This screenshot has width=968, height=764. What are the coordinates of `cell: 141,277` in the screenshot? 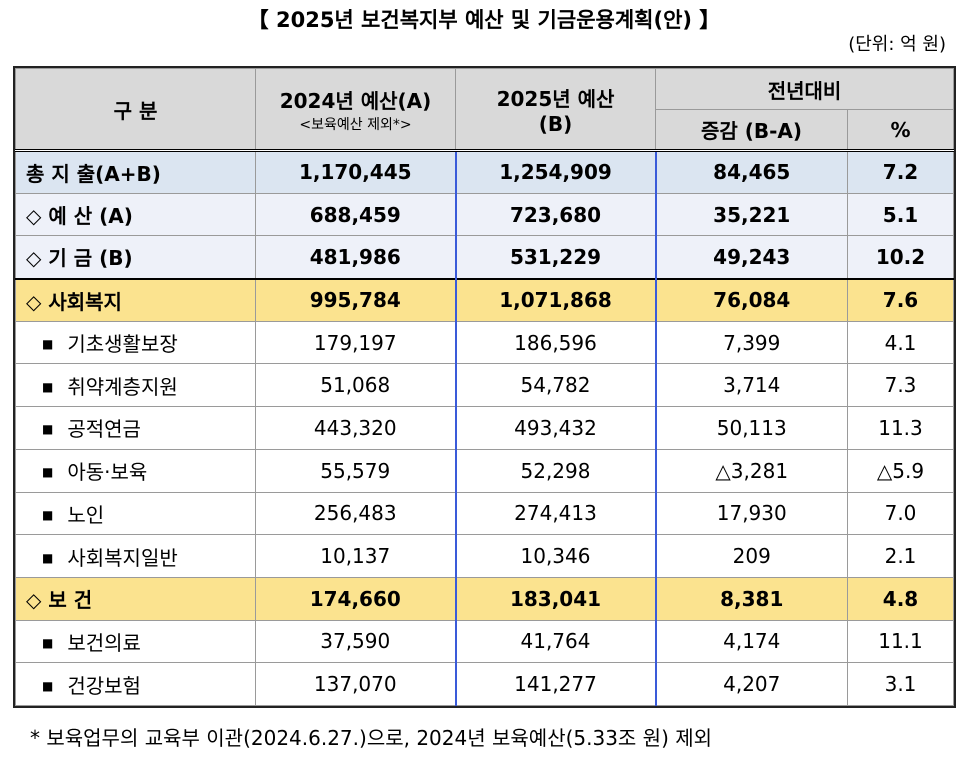 It's located at (555, 684).